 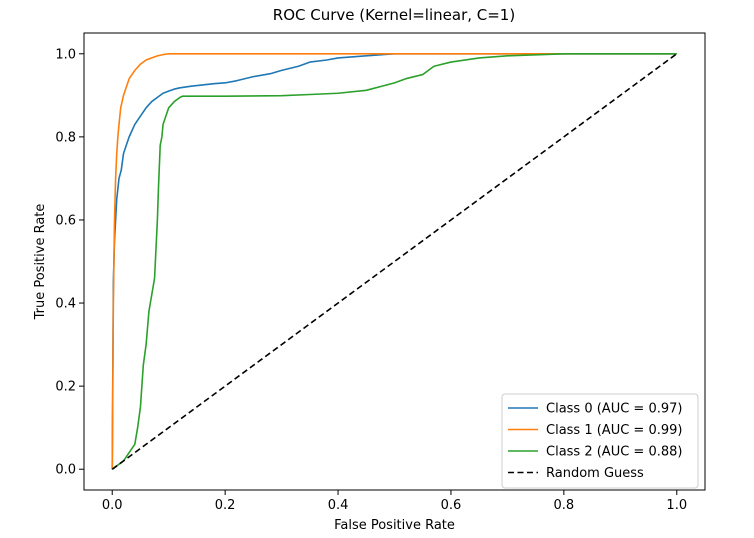 What do you see at coordinates (65, 387) in the screenshot?
I see `y-tick-label: 0.2` at bounding box center [65, 387].